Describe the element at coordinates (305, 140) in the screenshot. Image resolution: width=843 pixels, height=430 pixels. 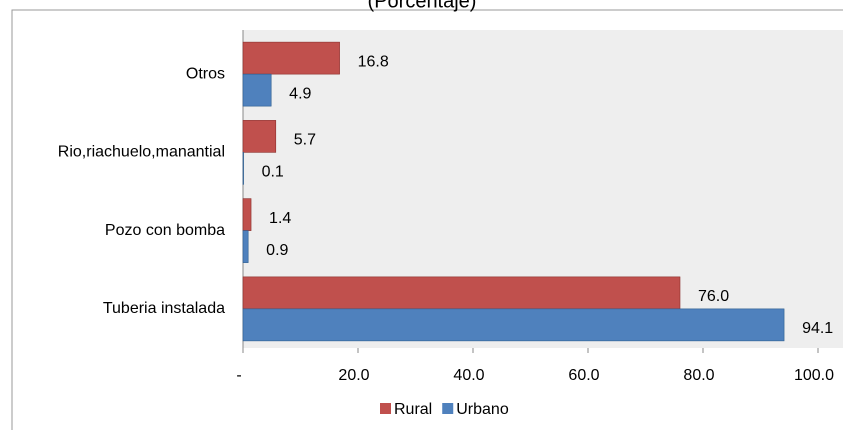
I see `data-label: 5.7` at that location.